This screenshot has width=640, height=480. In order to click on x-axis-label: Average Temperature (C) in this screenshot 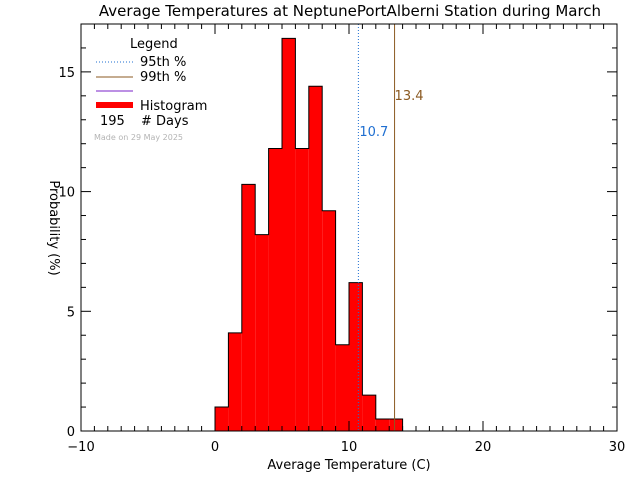, I will do `click(348, 465)`.